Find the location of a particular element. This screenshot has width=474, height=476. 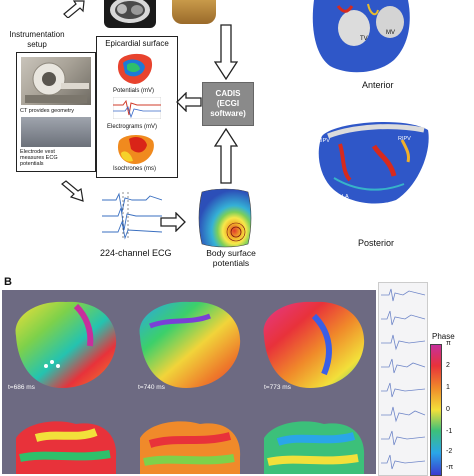

vest-photo is located at coordinates (56, 132).